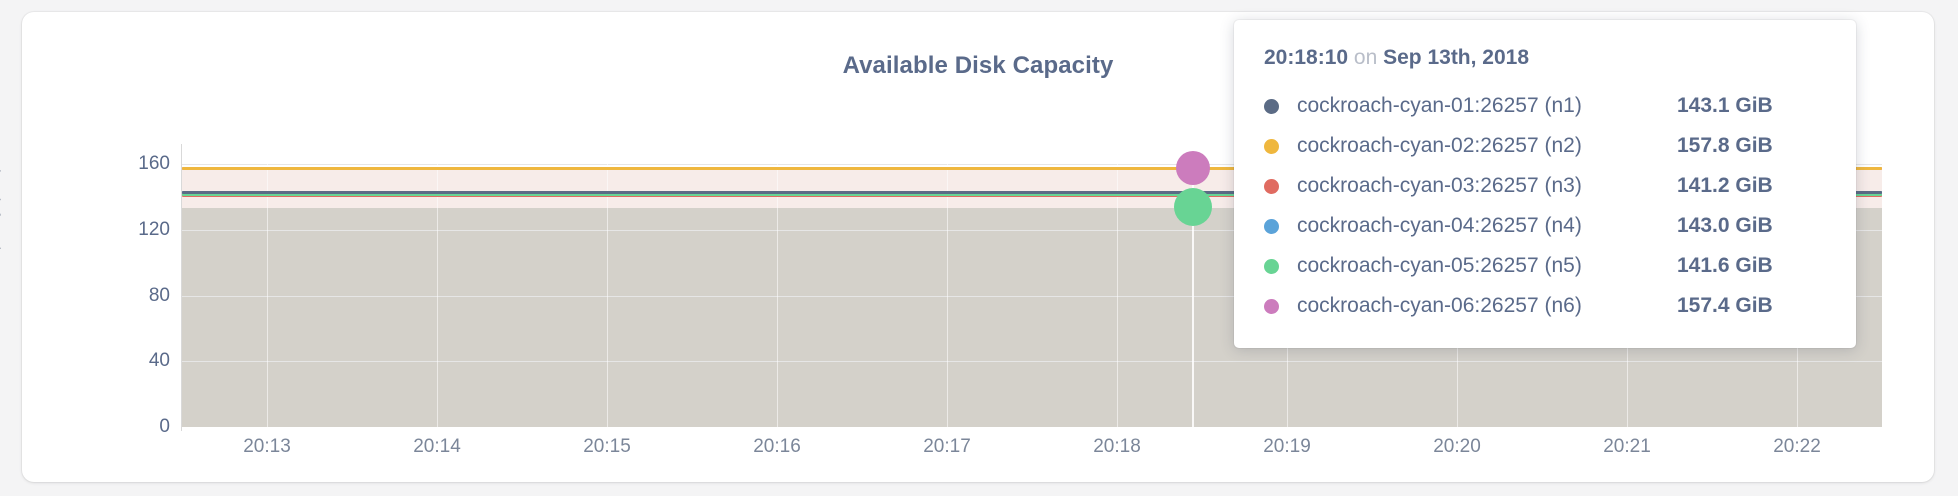  I want to click on x-tick-label: 20:17, so click(947, 446).